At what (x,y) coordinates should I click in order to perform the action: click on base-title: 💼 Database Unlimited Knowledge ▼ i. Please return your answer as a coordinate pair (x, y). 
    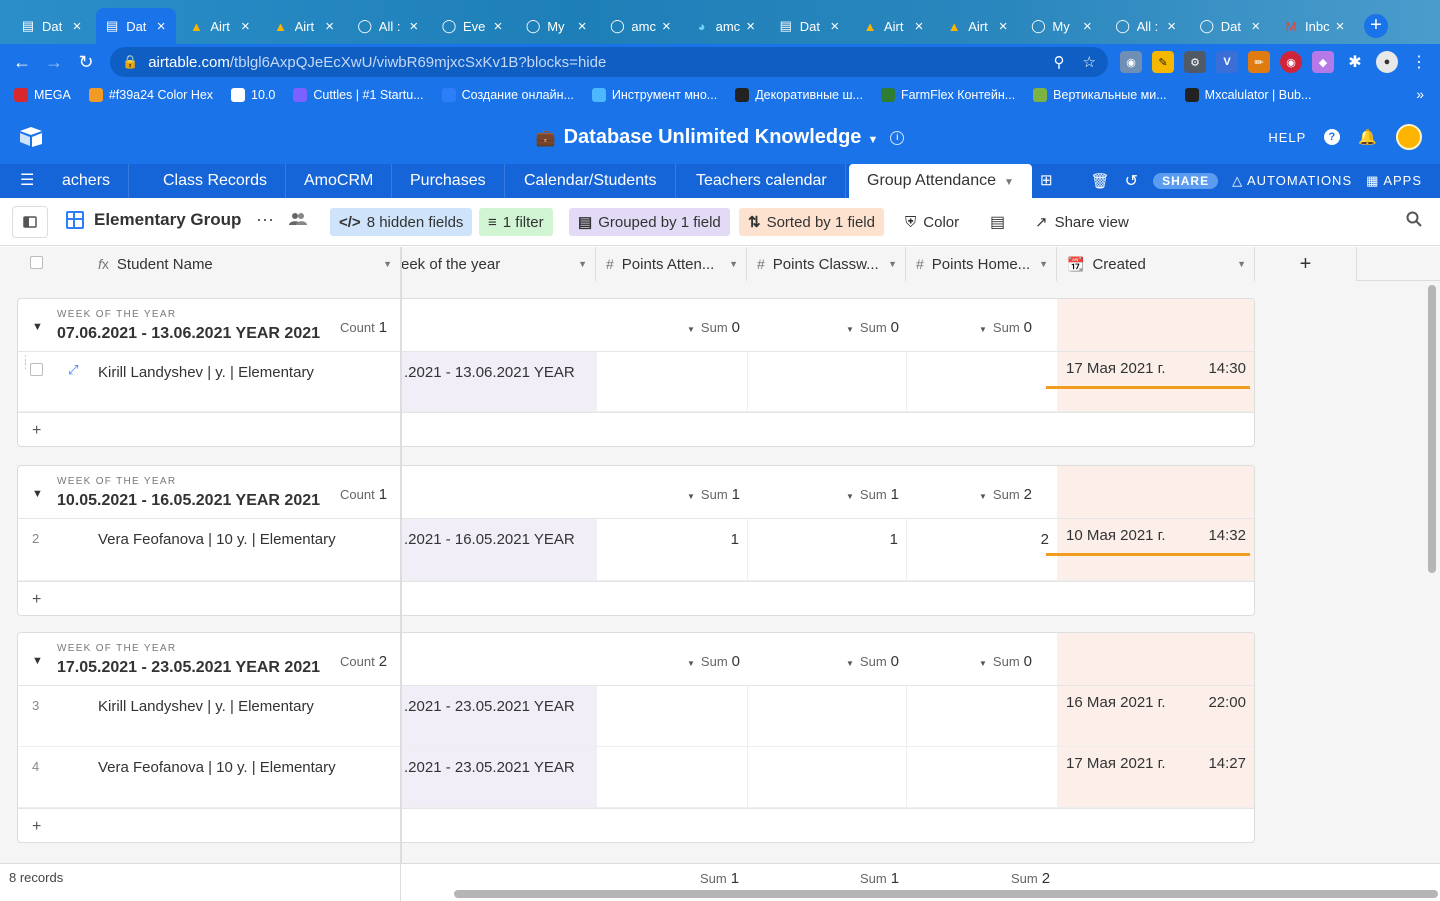
    Looking at the image, I should click on (720, 137).